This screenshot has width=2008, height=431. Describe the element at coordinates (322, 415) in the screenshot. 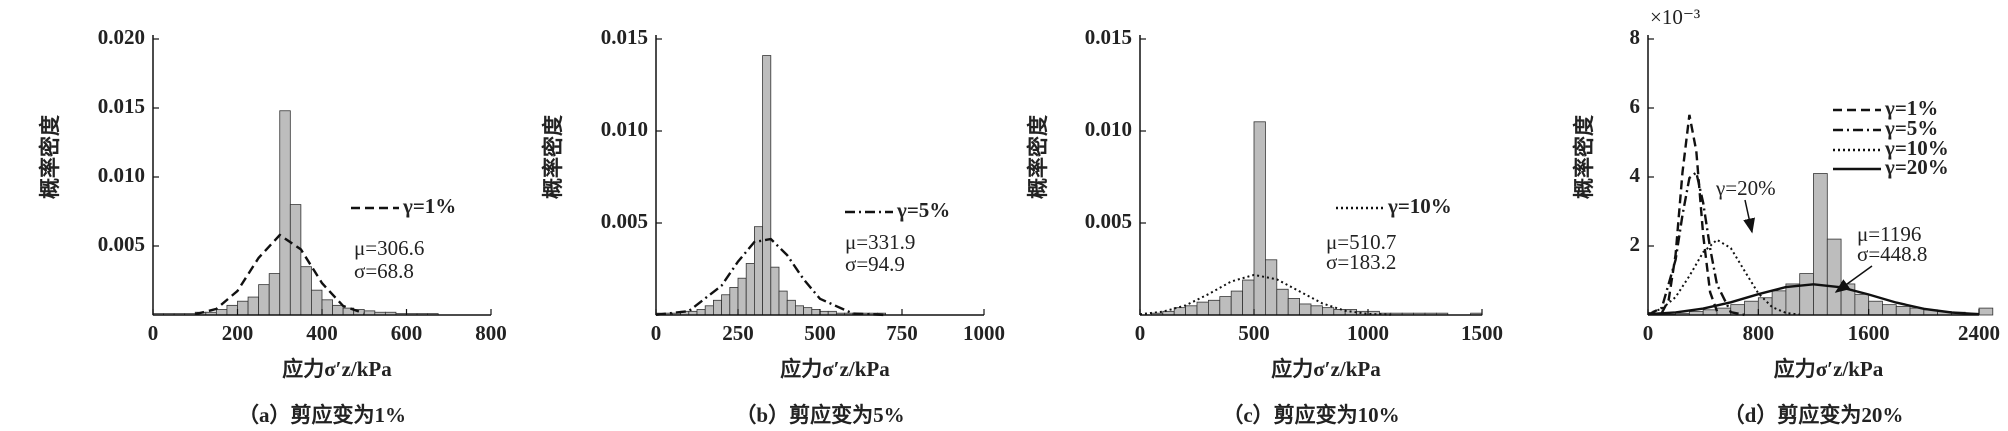

I see `caption: （a）剪应变为1%` at that location.